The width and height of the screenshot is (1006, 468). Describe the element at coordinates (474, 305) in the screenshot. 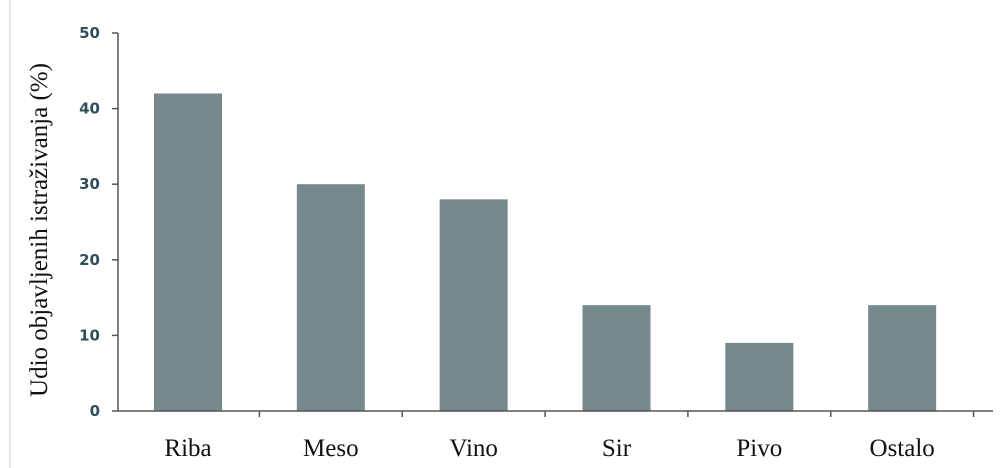

I see `bar-vino` at that location.